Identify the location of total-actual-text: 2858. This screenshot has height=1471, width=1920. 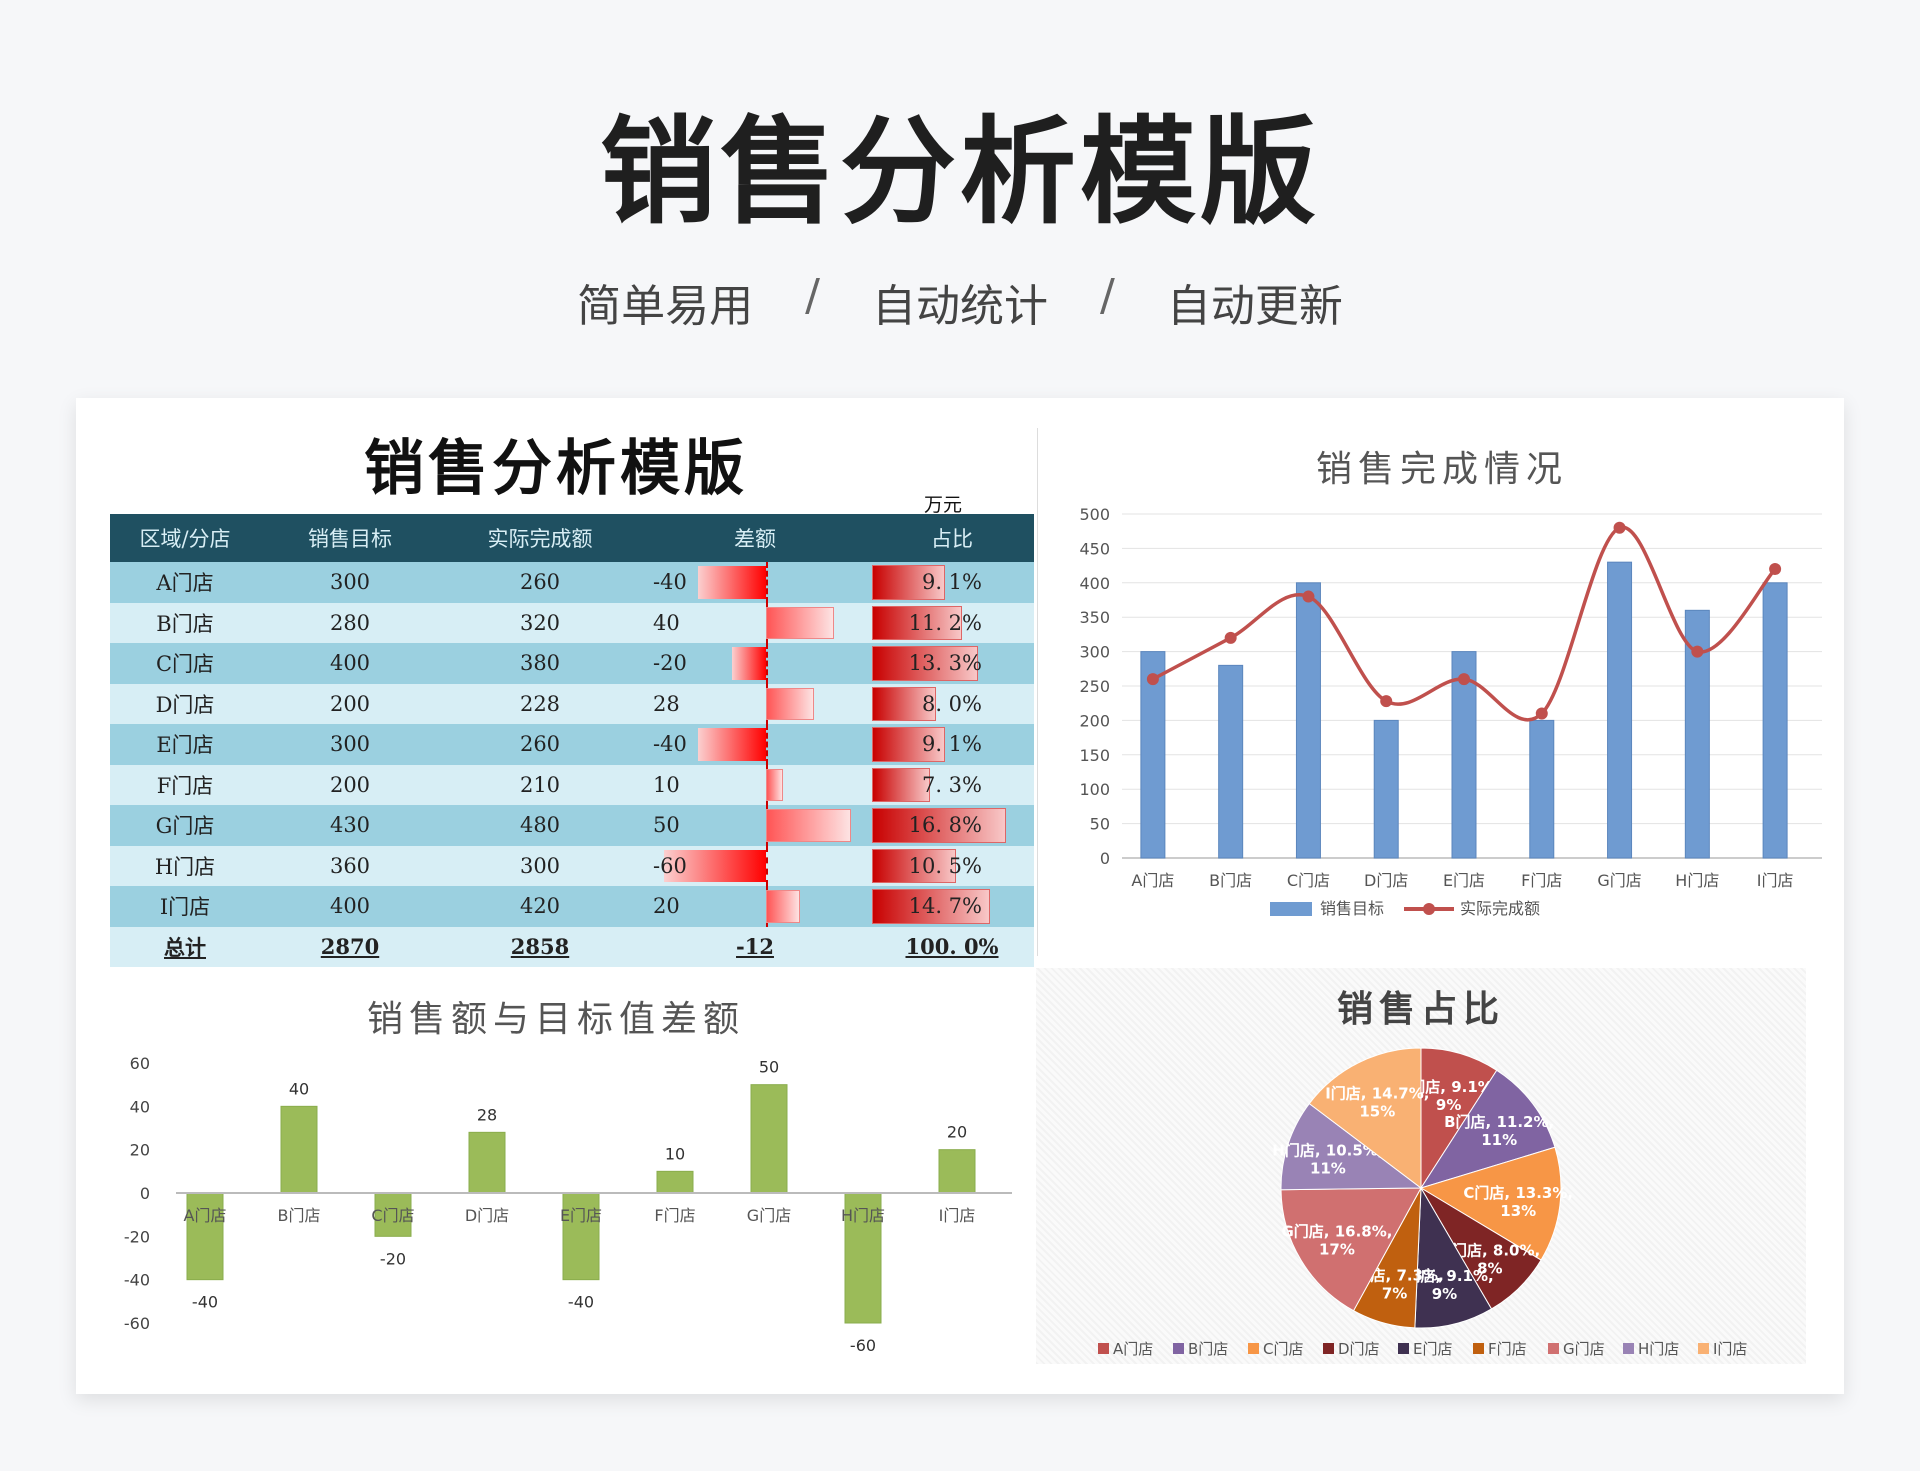
(540, 947).